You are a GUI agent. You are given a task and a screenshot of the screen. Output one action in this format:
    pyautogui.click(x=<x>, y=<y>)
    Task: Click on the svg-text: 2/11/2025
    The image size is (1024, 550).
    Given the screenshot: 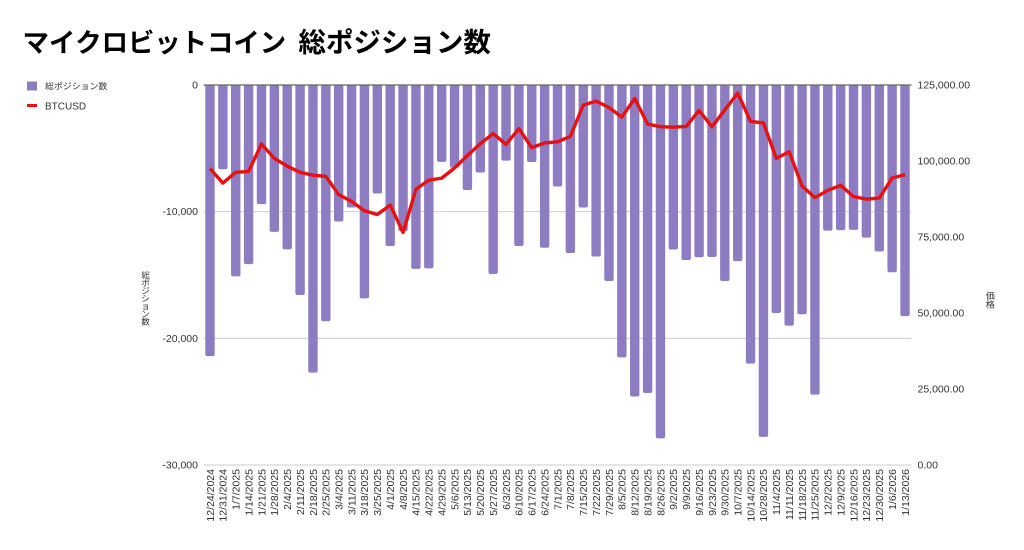 What is the action you would take?
    pyautogui.click(x=301, y=492)
    